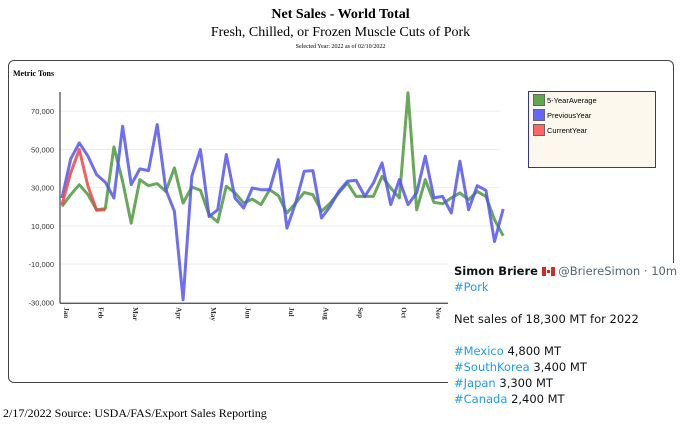 This screenshot has width=681, height=438. I want to click on x-tick-label: Jul, so click(291, 311).